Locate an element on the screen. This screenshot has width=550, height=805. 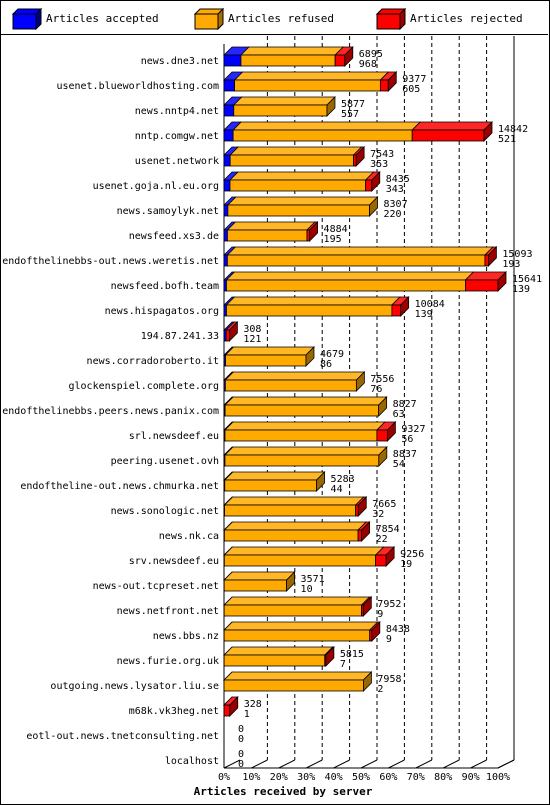
category-label: news-out.tcpreset.net is located at coordinates (156, 586).